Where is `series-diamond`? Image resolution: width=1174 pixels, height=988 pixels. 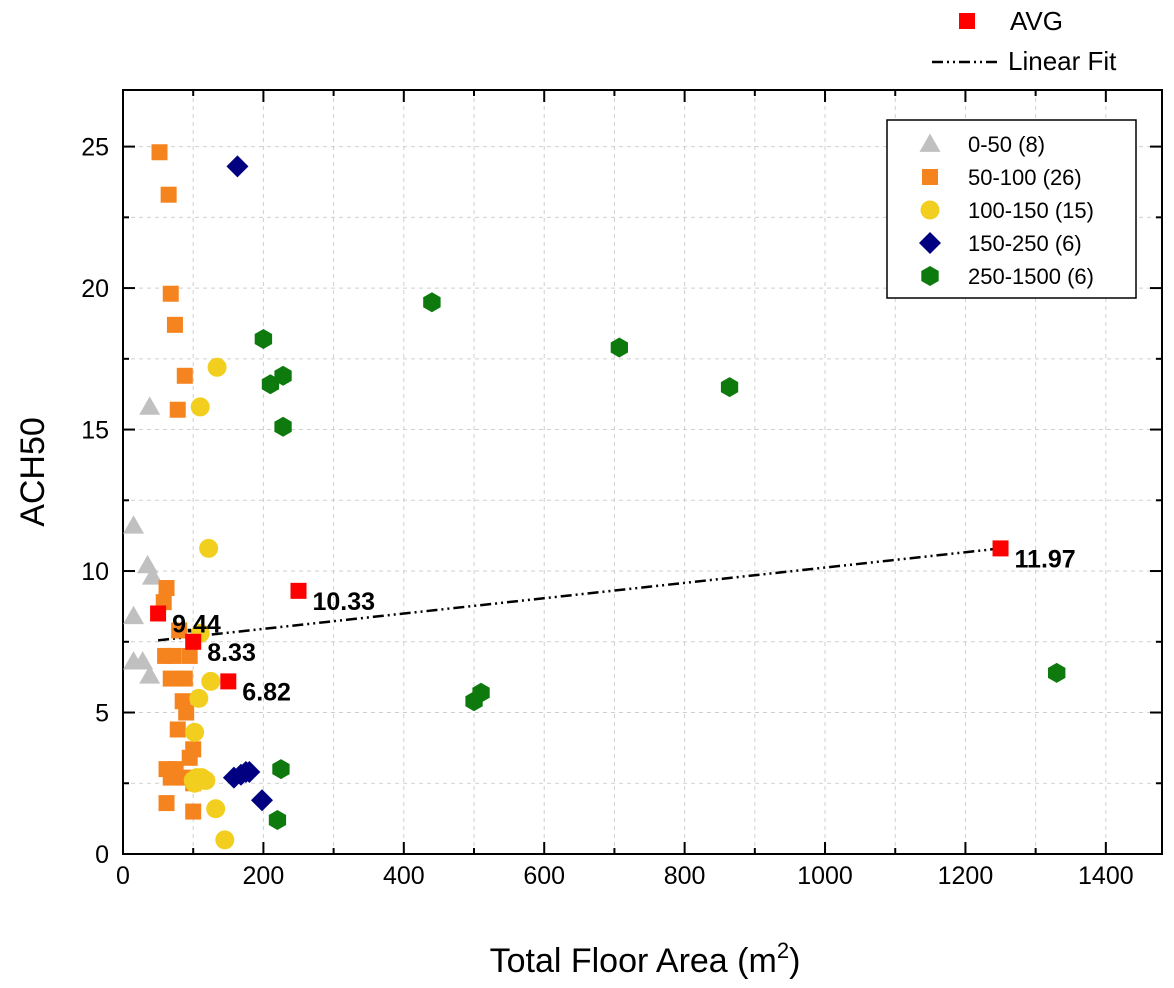
series-diamond is located at coordinates (248, 483).